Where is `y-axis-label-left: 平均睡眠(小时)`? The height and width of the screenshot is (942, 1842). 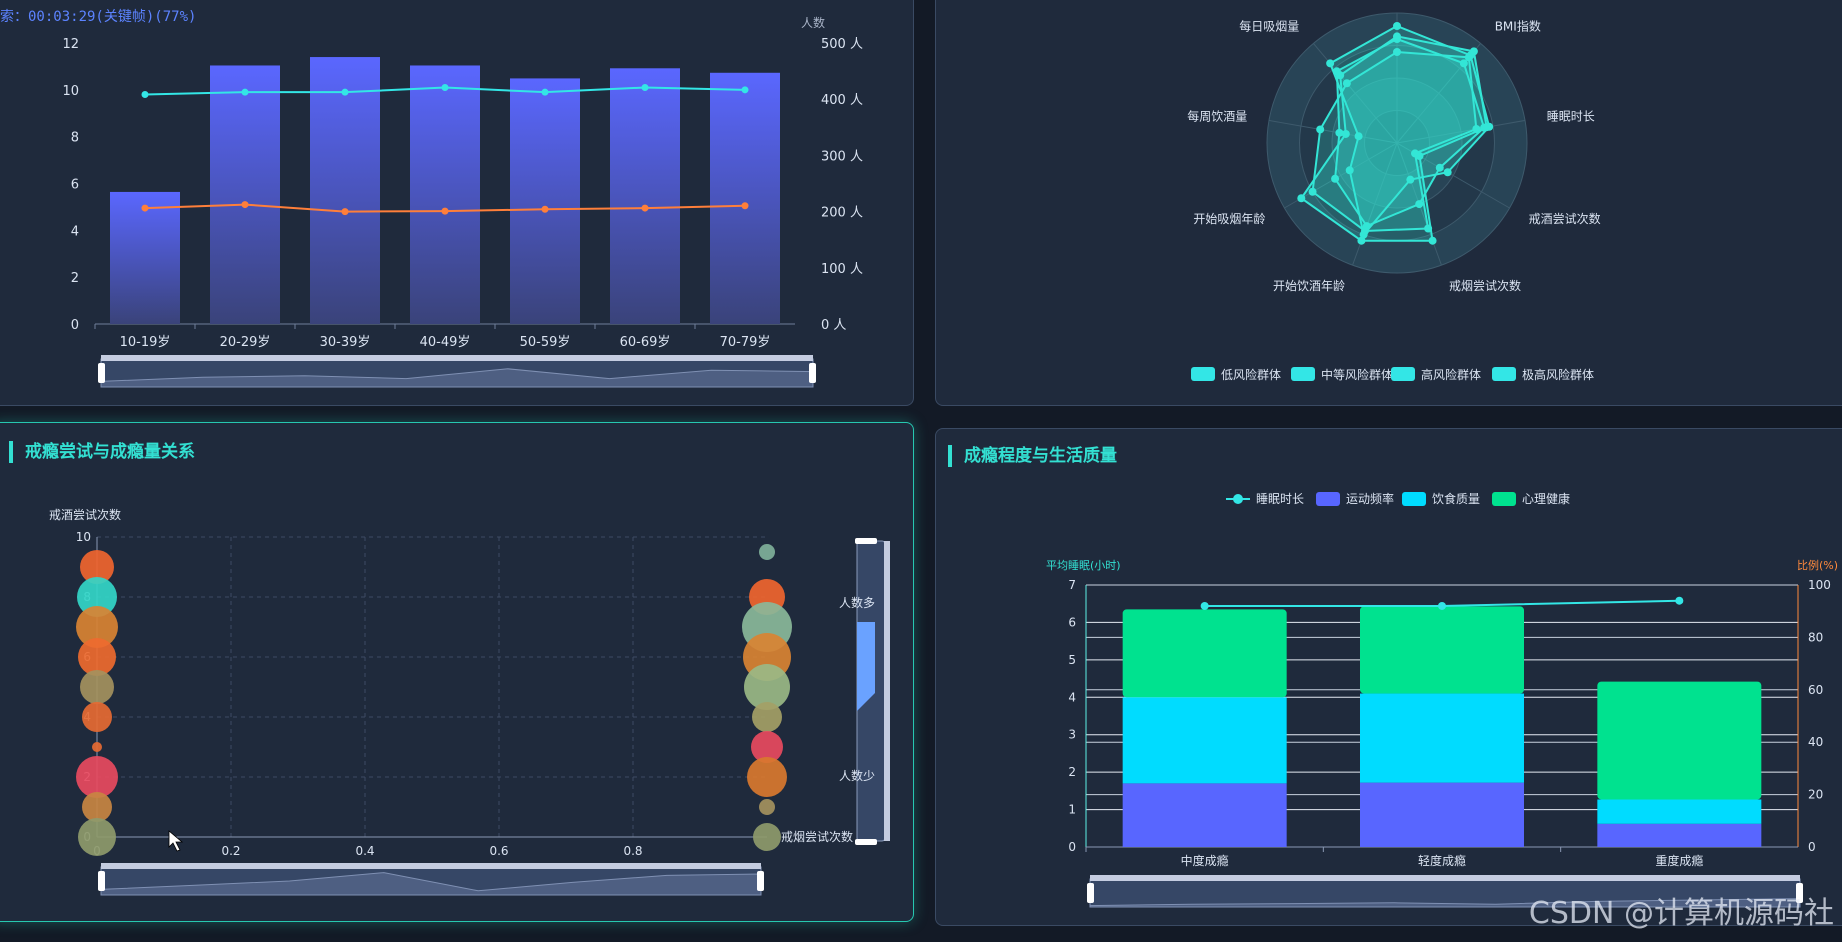
y-axis-label-left: 平均睡眠(小时) is located at coordinates (1083, 565).